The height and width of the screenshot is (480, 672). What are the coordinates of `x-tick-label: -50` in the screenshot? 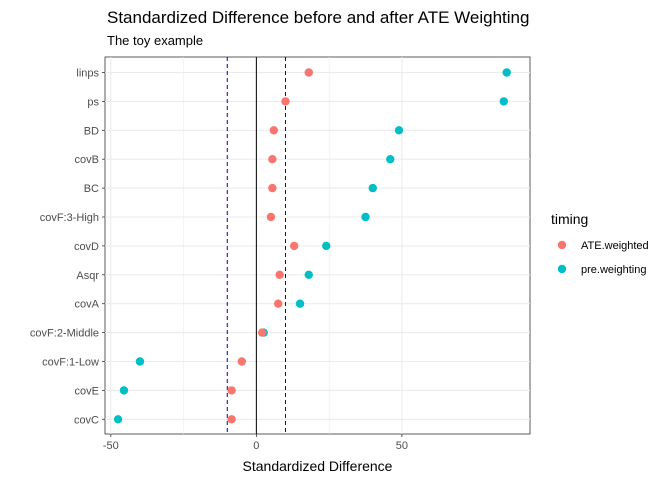 It's located at (111, 446).